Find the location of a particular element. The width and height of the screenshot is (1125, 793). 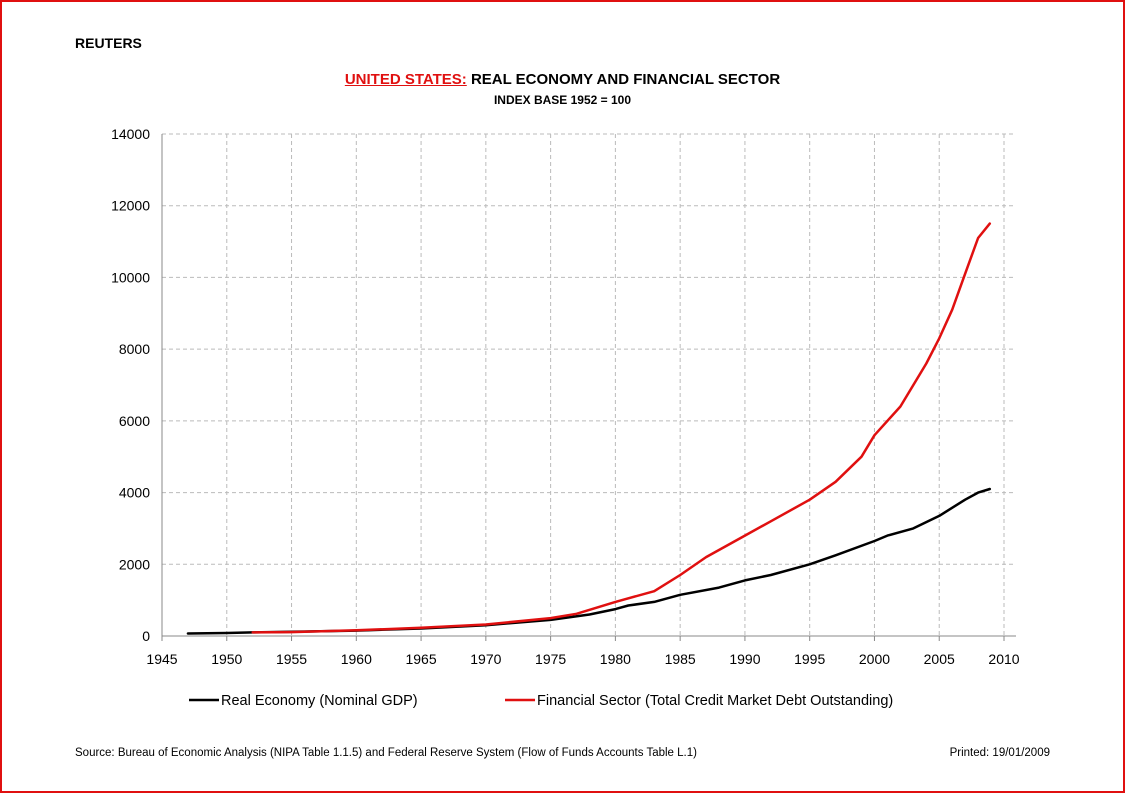

title-country: UNITED STATES: is located at coordinates (405, 79).